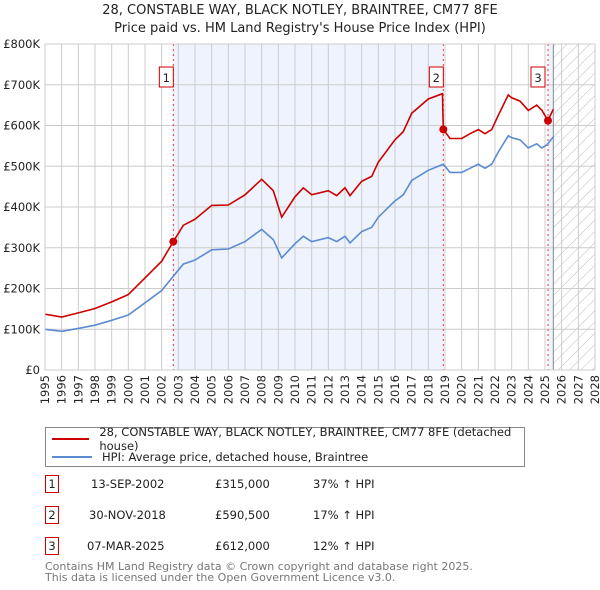 Image resolution: width=600 pixels, height=590 pixels. What do you see at coordinates (545, 389) in the screenshot?
I see `x-tick-label: 2025` at bounding box center [545, 389].